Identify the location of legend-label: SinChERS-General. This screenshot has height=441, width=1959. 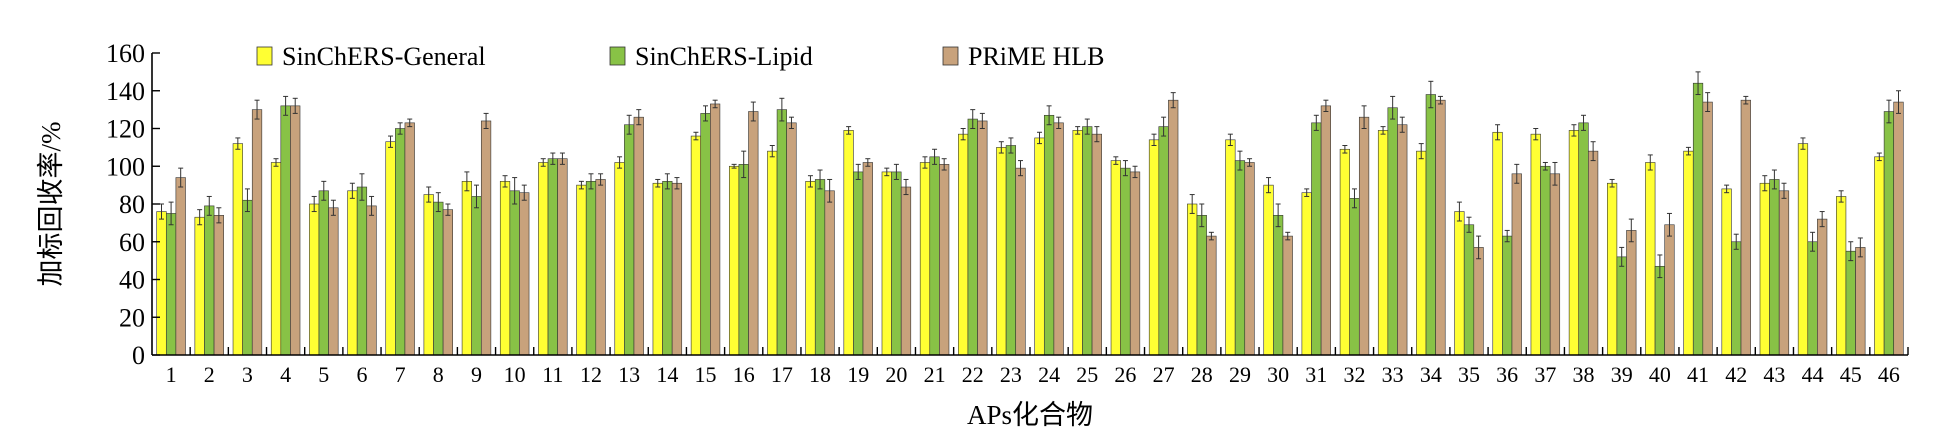
(384, 56).